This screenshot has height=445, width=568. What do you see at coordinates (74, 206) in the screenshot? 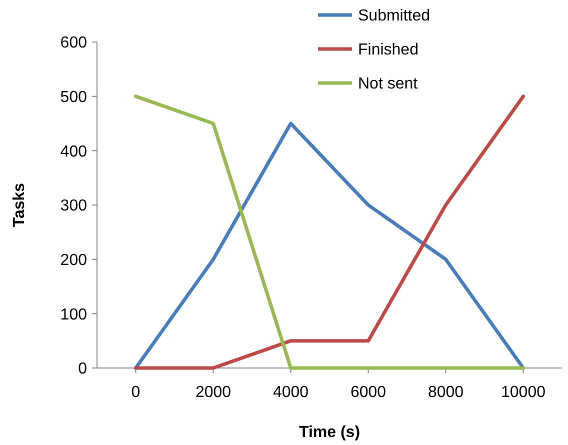
I see `y-tick-label: 300` at bounding box center [74, 206].